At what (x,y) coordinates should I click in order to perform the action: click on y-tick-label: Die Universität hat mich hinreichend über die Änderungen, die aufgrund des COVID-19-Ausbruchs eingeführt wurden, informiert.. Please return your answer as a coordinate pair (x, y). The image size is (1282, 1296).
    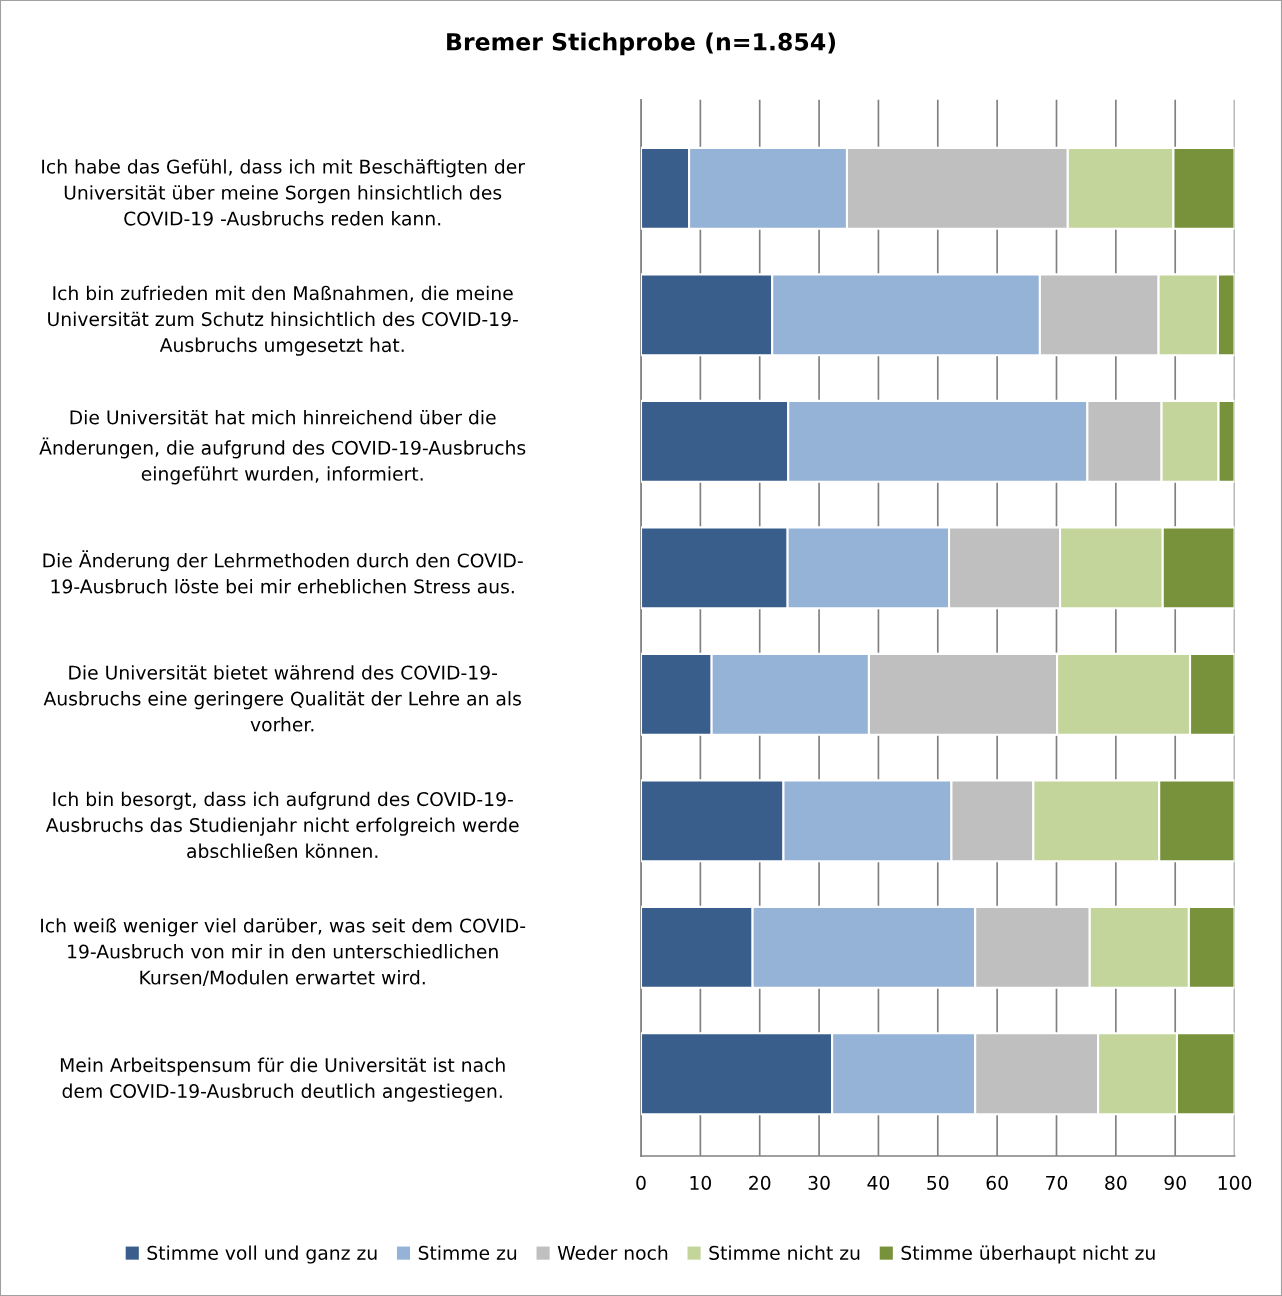
    Looking at the image, I should click on (282, 447).